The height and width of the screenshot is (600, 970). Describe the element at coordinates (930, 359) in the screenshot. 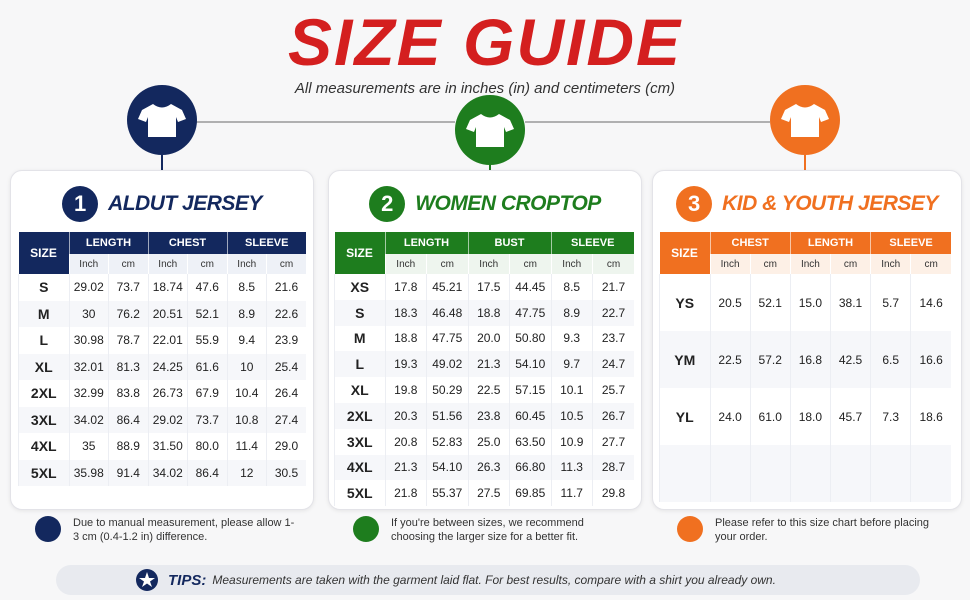

I see `measure-cell: 16.6` at that location.